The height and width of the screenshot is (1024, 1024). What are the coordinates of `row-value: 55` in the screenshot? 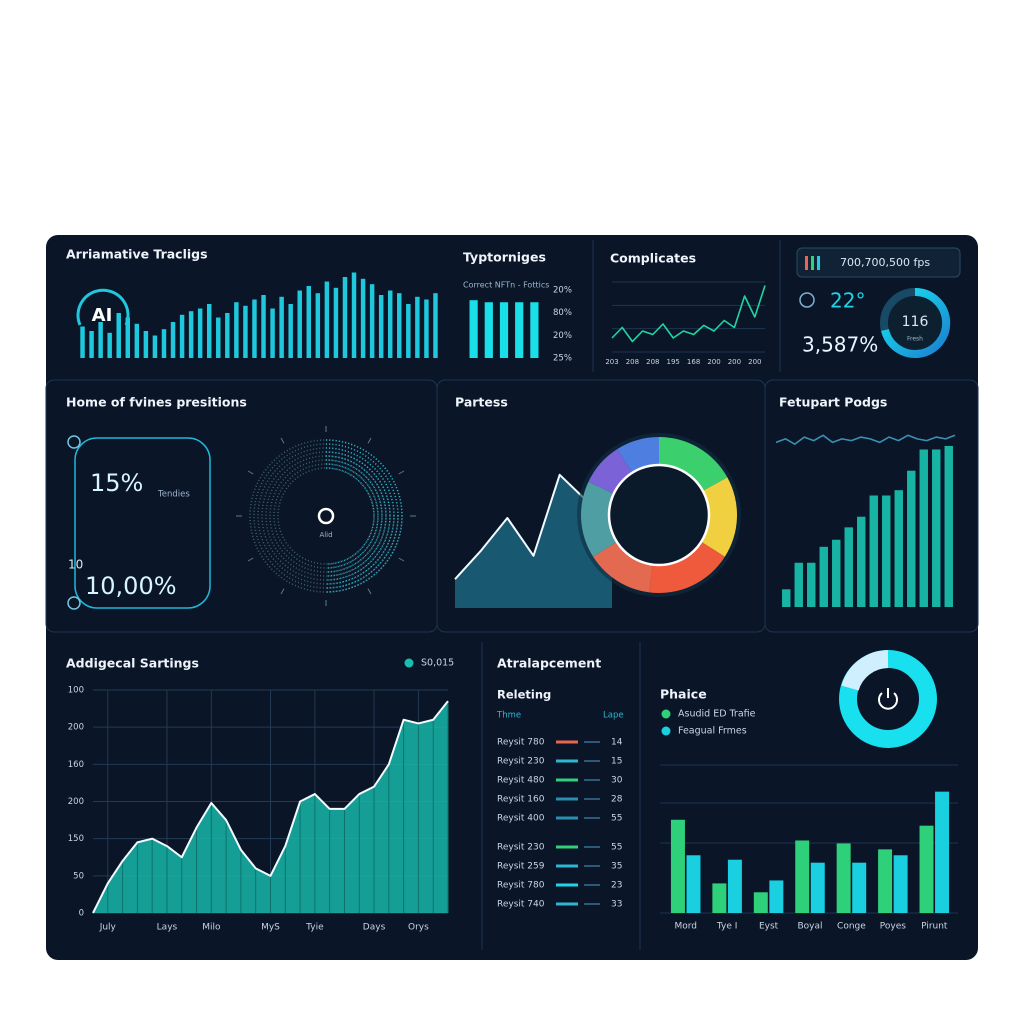 It's located at (616, 819).